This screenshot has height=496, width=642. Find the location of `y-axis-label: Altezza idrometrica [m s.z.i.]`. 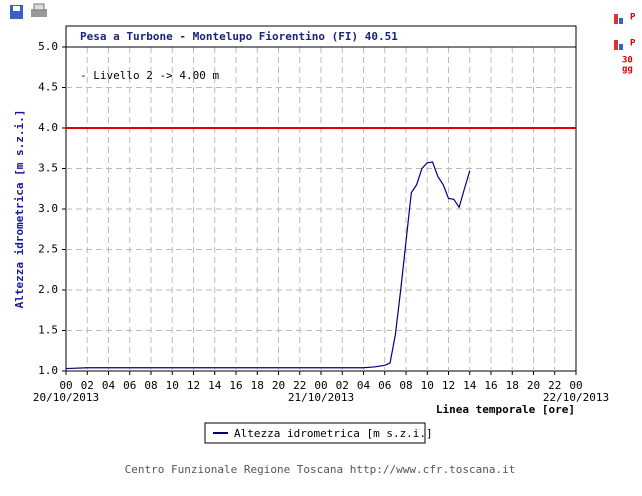

y-axis-label: Altezza idrometrica [m s.z.i.] is located at coordinates (19, 209).